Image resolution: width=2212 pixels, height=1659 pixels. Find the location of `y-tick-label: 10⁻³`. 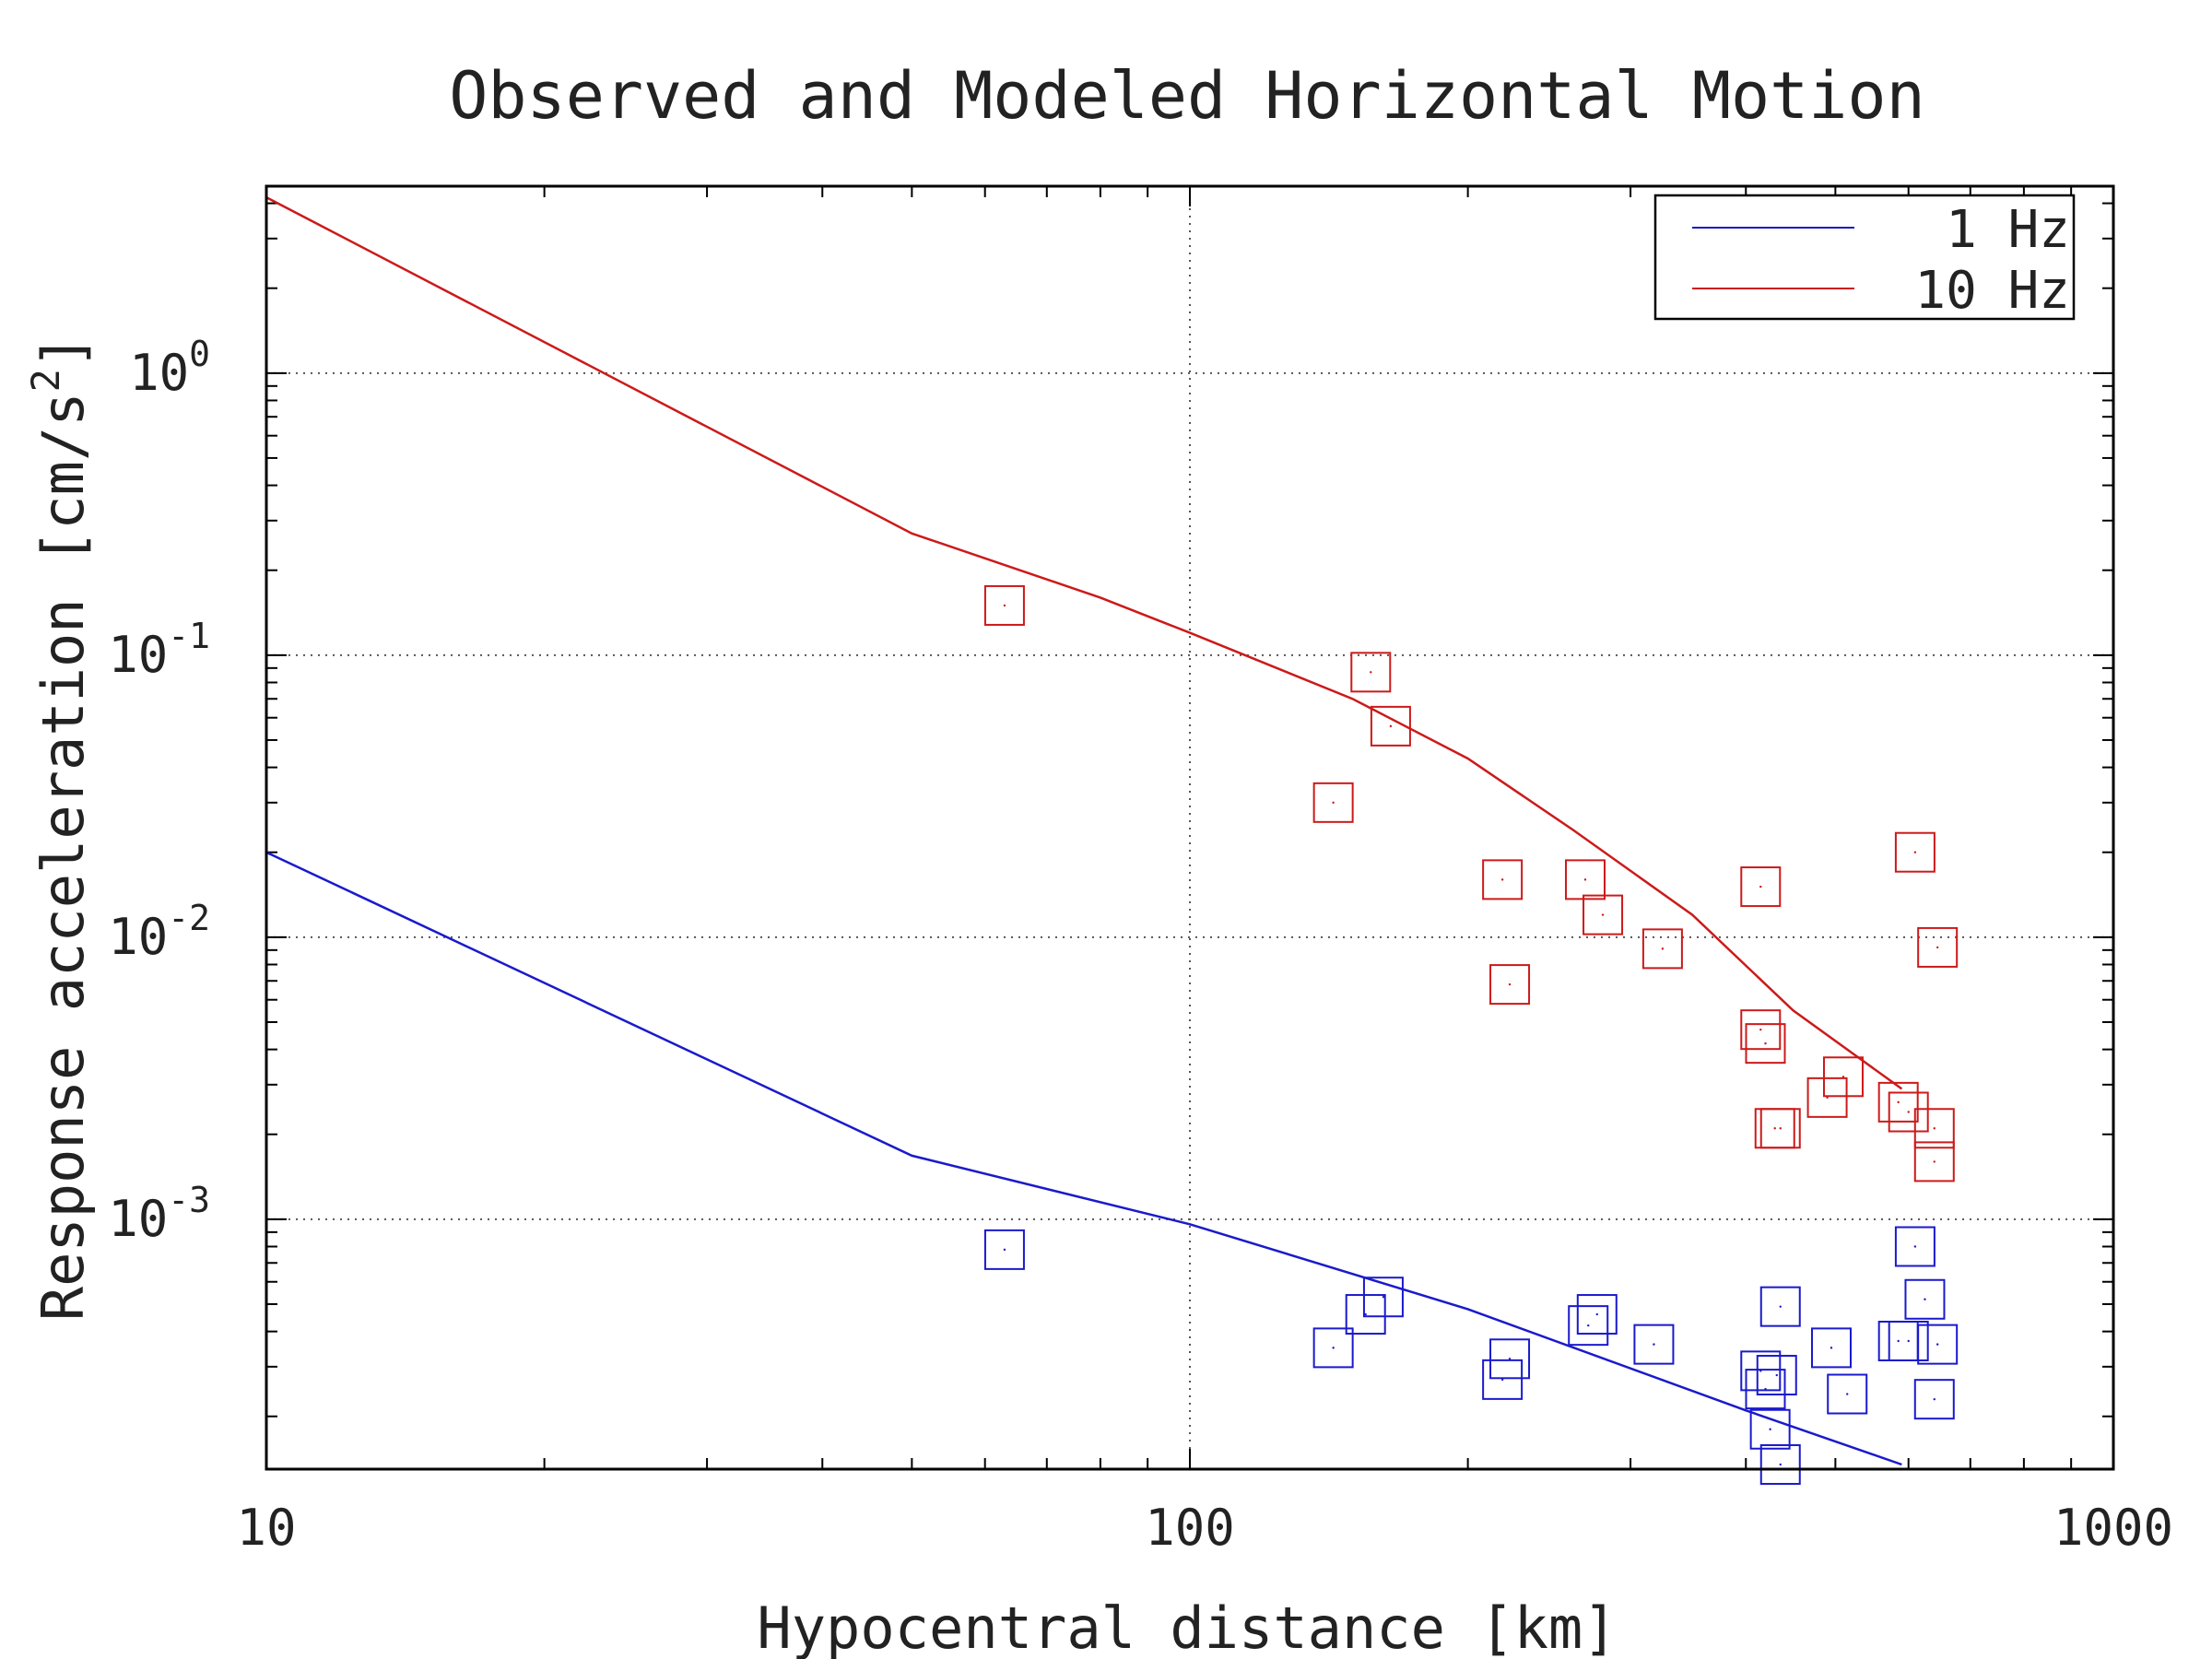

y-tick-label: 10⁻³ is located at coordinates (159, 1214).